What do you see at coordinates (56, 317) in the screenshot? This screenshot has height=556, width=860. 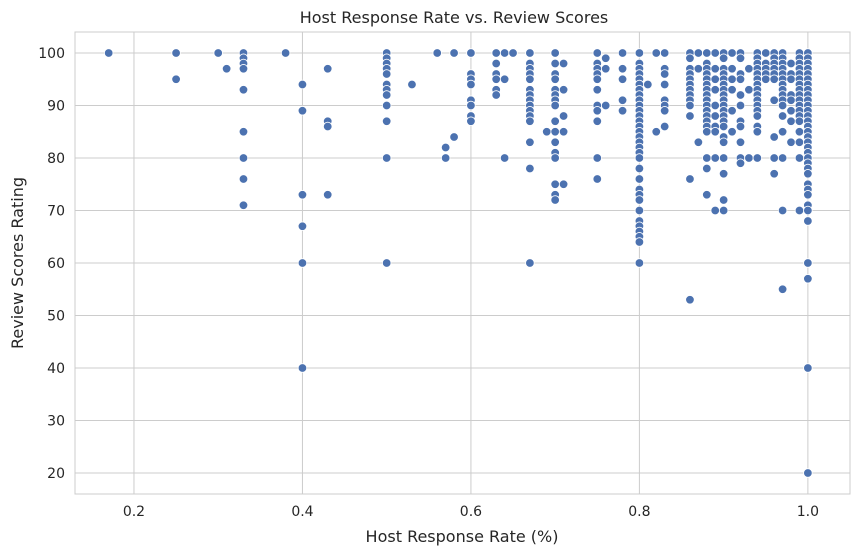 I see `y-tick-label: 50` at bounding box center [56, 317].